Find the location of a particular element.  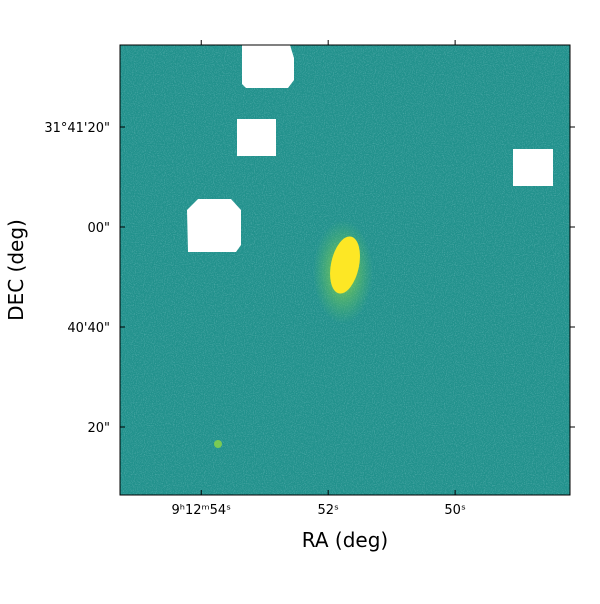

y-tick-label: 20" is located at coordinates (98, 428).